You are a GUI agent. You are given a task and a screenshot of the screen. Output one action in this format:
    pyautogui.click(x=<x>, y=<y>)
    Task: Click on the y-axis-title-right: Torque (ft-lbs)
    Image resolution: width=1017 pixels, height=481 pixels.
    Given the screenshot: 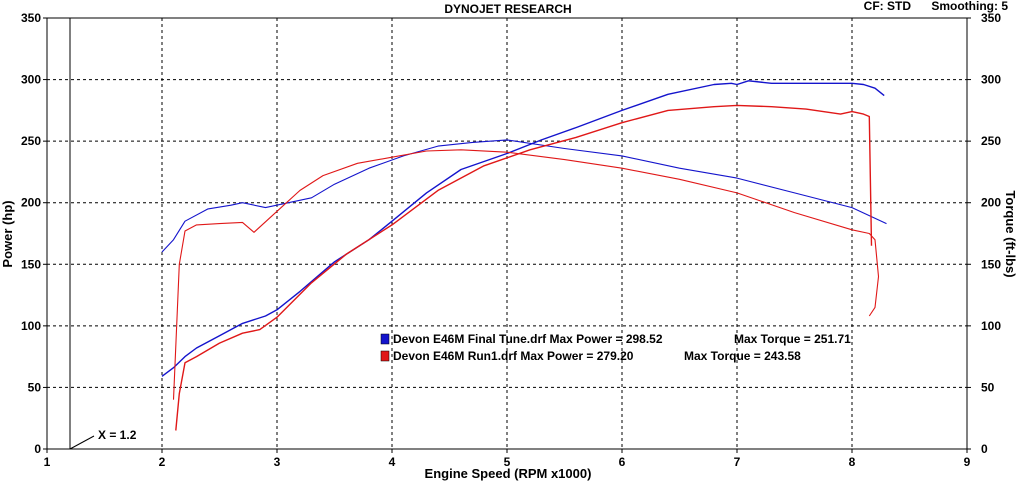 What is the action you would take?
    pyautogui.click(x=1010, y=233)
    